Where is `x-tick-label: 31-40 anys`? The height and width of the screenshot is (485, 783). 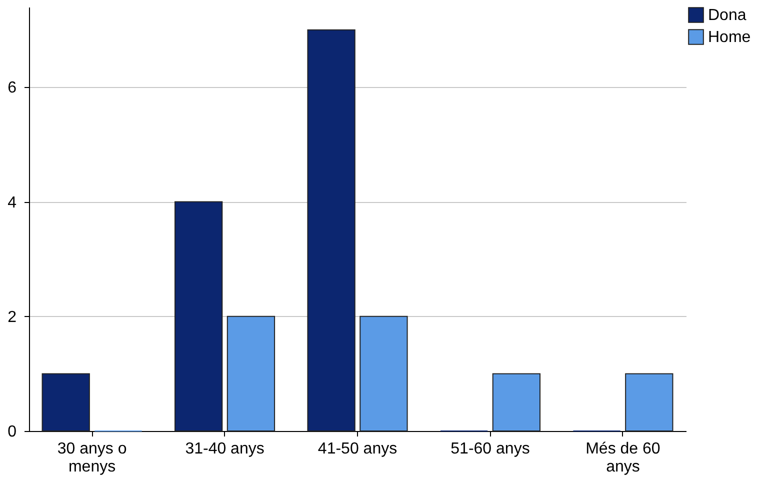
x-tick-label: 31-40 anys is located at coordinates (224, 449).